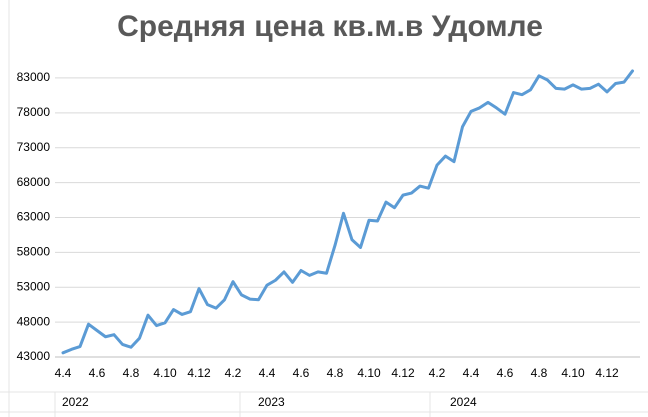 This screenshot has width=648, height=417. What do you see at coordinates (330, 26) in the screenshot?
I see `chart-title: Средняя цена кв.м.в Удомле` at bounding box center [330, 26].